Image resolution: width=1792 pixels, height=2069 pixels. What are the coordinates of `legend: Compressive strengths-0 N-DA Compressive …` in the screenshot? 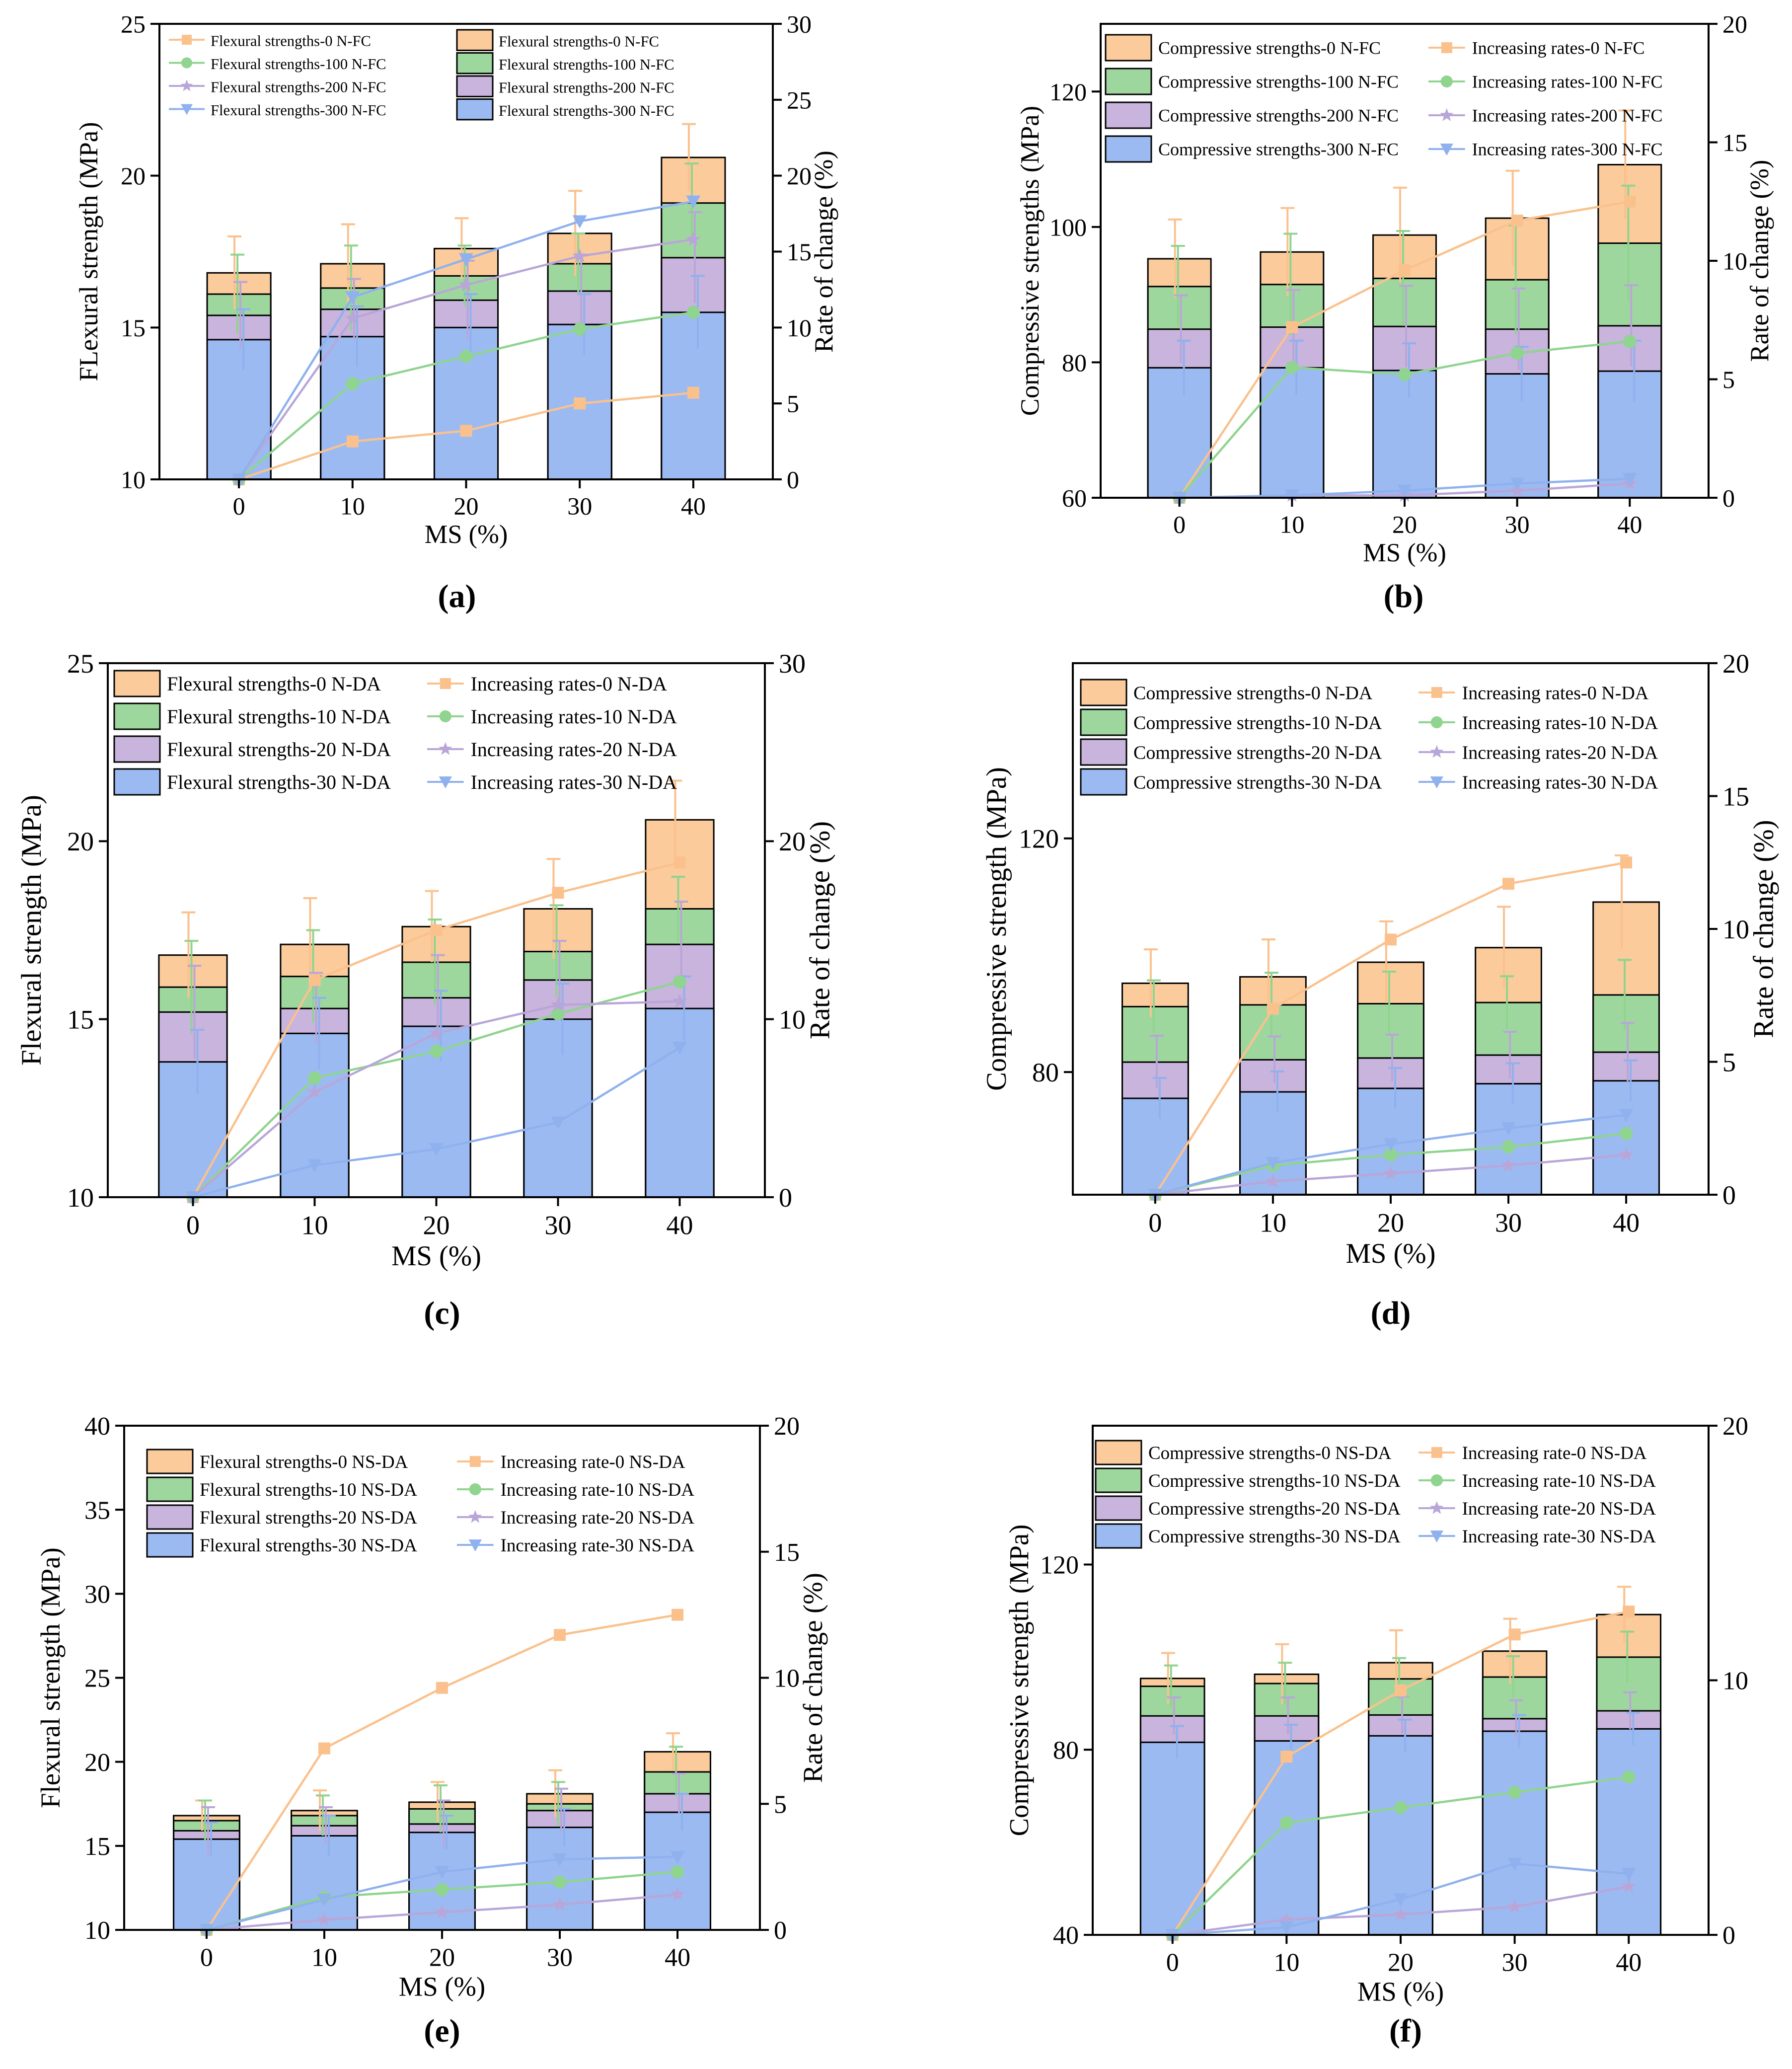 It's located at (1369, 738).